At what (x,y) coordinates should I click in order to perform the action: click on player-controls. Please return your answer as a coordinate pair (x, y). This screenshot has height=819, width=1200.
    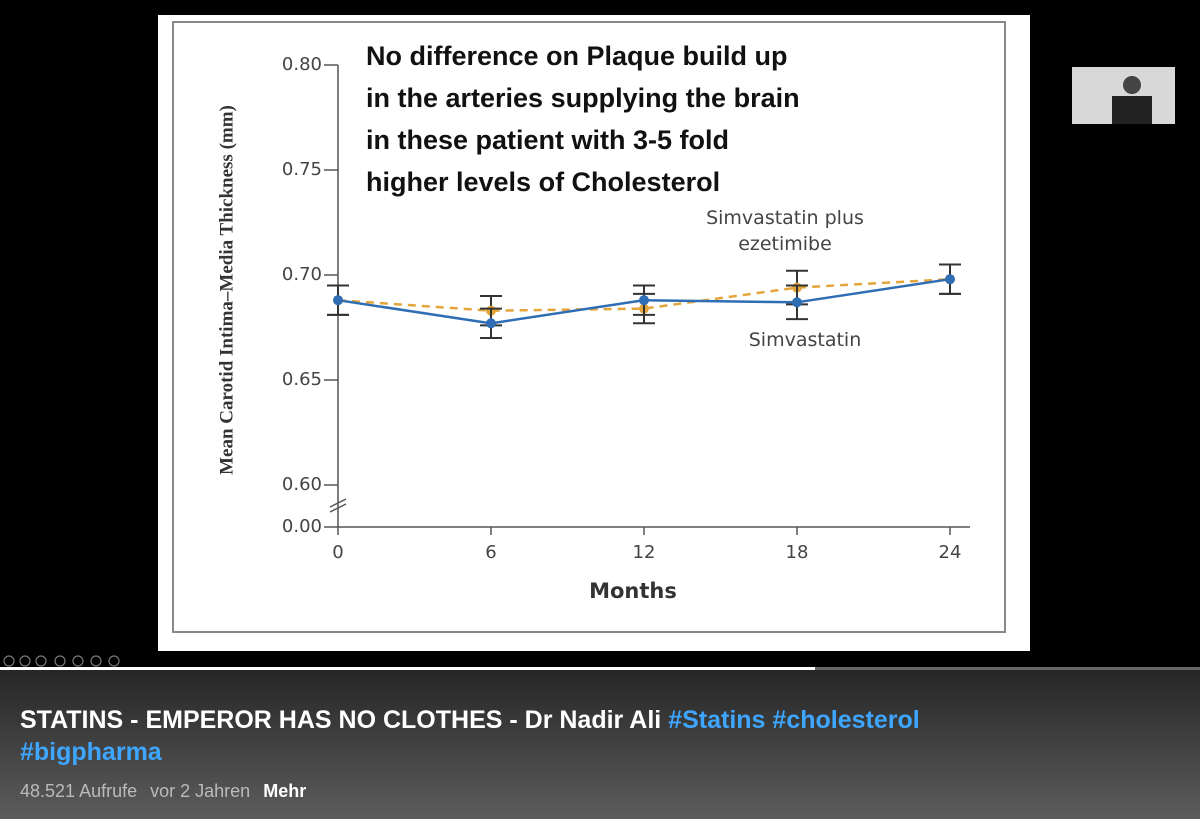
    Looking at the image, I should click on (61, 661).